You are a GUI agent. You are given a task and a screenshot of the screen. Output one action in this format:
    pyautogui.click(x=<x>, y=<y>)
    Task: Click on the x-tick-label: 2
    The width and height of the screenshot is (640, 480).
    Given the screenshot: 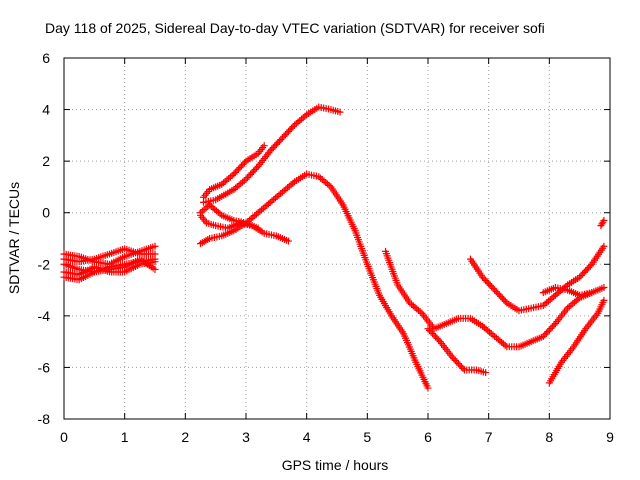 What is the action you would take?
    pyautogui.click(x=185, y=437)
    